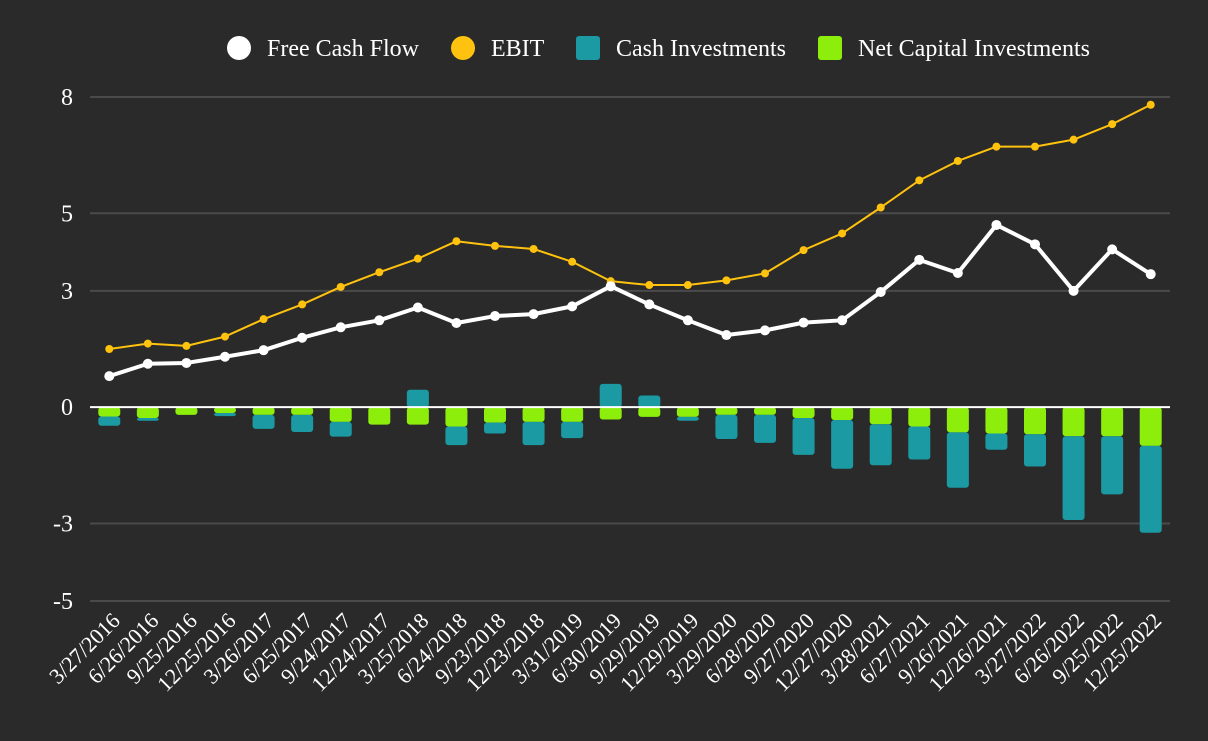 Image resolution: width=1208 pixels, height=741 pixels. Describe the element at coordinates (974, 49) in the screenshot. I see `legend-label: Net Capital Investments` at that location.